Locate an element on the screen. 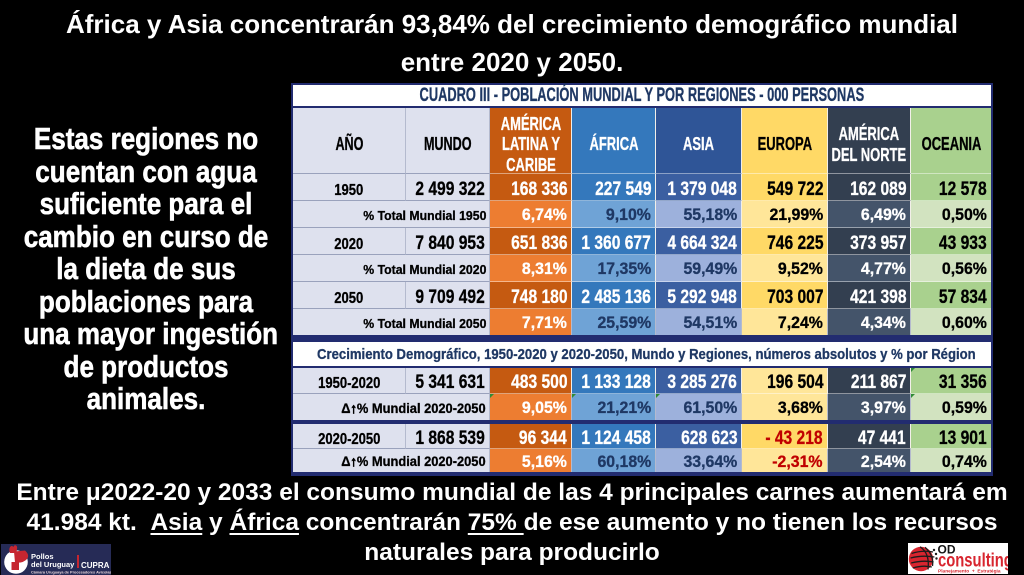 The height and width of the screenshot is (575, 1024). svg-text: consulting is located at coordinates (973, 560).